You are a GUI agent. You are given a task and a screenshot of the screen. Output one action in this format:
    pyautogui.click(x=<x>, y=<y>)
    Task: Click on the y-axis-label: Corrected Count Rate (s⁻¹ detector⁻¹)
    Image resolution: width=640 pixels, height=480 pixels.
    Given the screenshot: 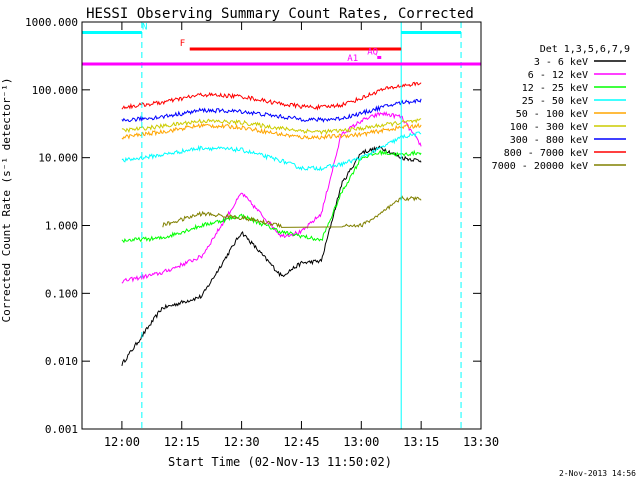 What is the action you would take?
    pyautogui.click(x=6, y=199)
    